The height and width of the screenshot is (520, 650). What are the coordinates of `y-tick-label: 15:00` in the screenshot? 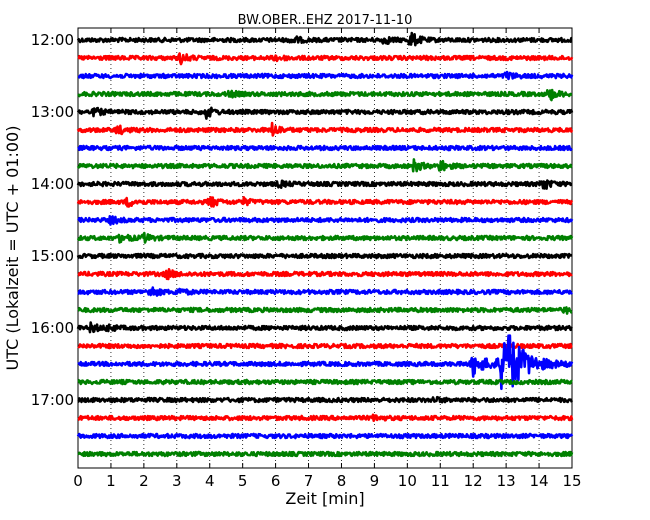 It's located at (52, 256).